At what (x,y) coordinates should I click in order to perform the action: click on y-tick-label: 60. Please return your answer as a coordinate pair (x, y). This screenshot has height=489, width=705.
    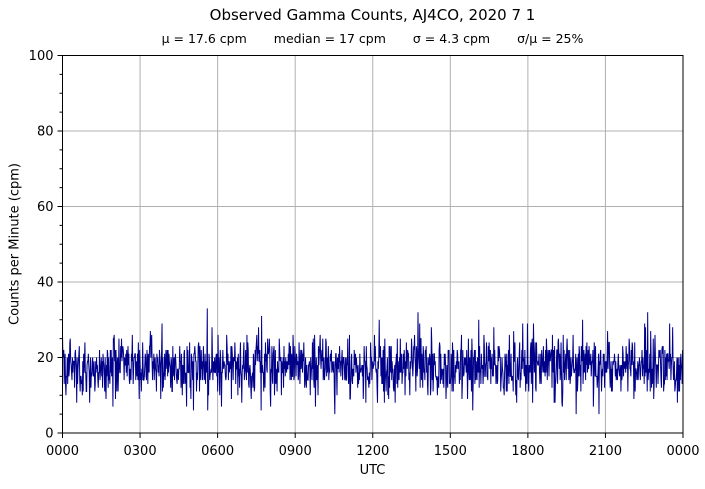
    Looking at the image, I should click on (45, 207).